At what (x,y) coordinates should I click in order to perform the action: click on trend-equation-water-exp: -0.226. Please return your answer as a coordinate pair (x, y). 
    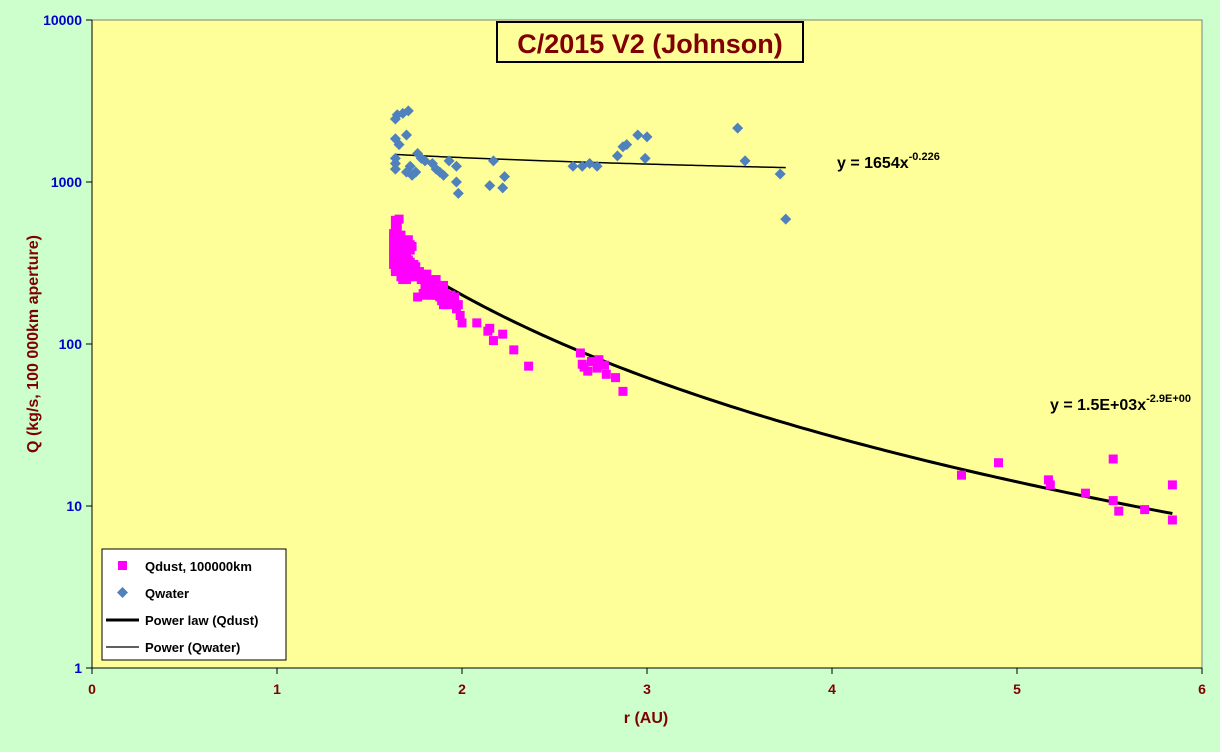
    Looking at the image, I should click on (924, 157).